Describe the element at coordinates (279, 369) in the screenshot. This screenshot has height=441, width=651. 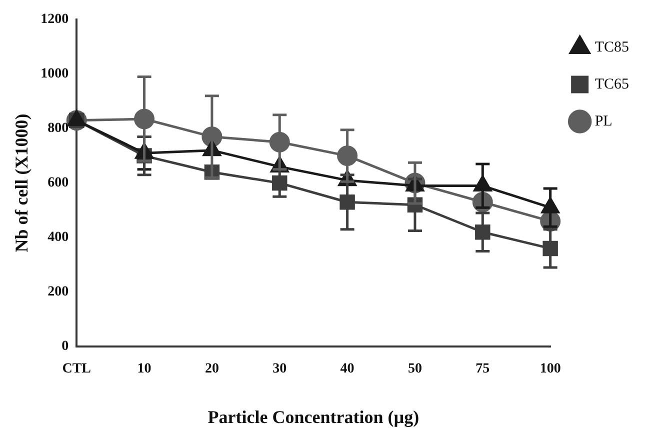
I see `x-tick-label: 30` at that location.